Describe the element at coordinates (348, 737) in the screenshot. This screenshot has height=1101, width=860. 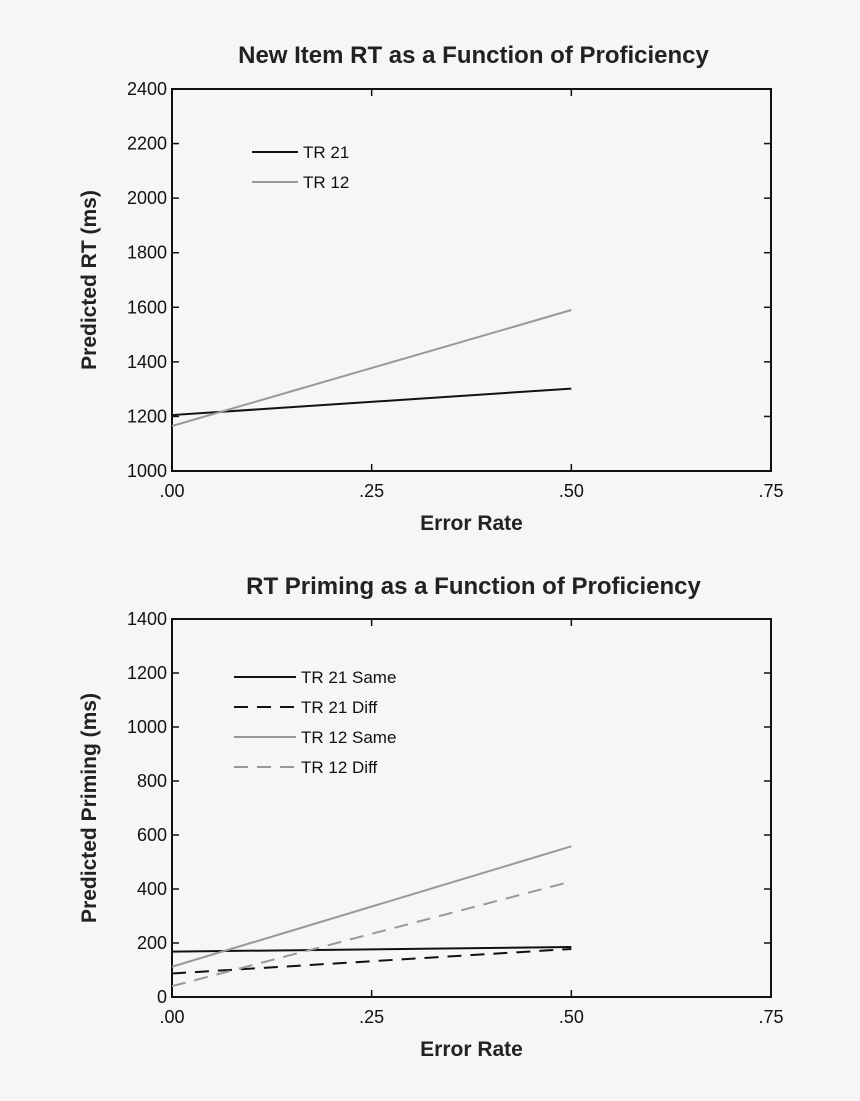
I see `legend-label-2: TR 12 Same` at that location.